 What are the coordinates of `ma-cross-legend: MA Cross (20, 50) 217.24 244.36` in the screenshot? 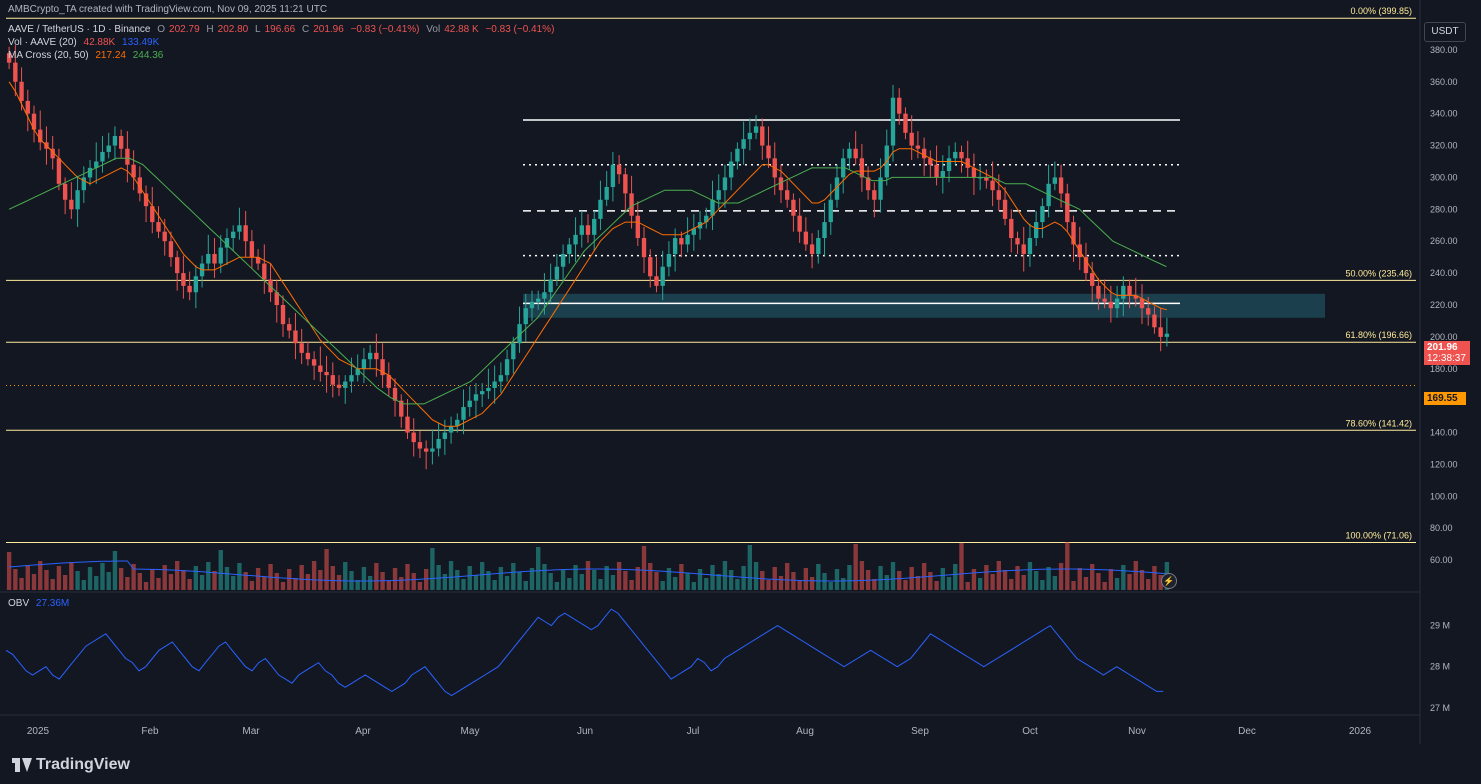 It's located at (87, 55).